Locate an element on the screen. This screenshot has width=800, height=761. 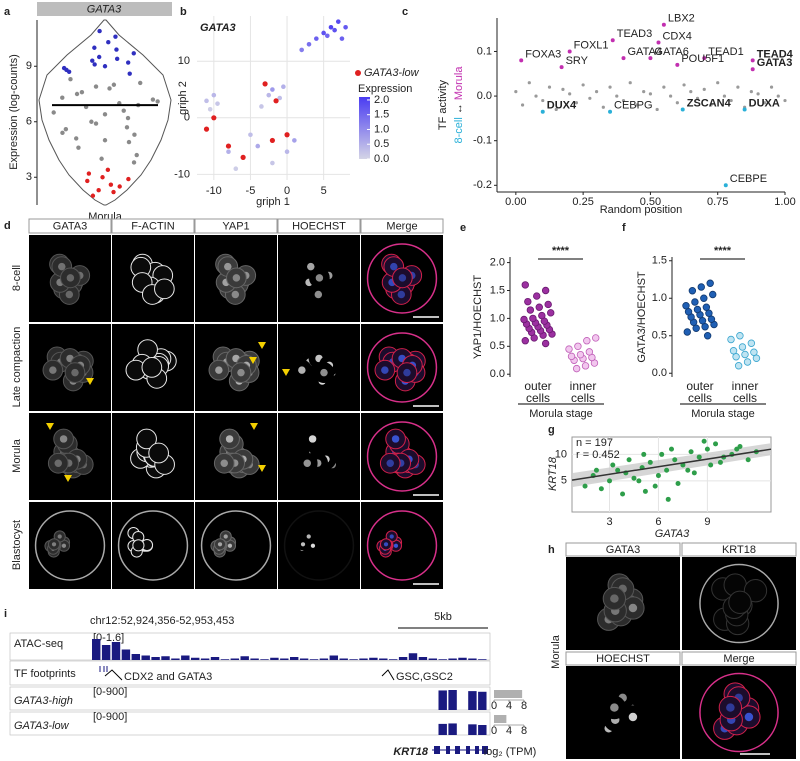
tf-label: SRY is located at coordinates (577, 61).